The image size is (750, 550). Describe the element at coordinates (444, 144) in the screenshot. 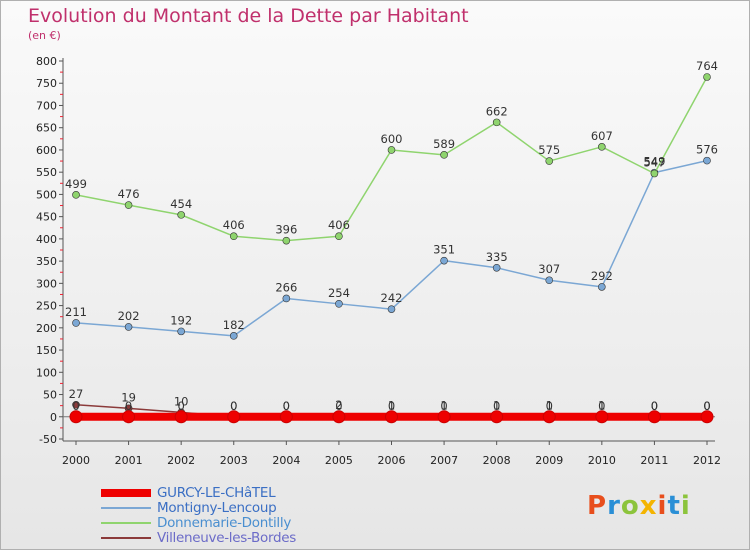

I see `data-label: 589` at that location.